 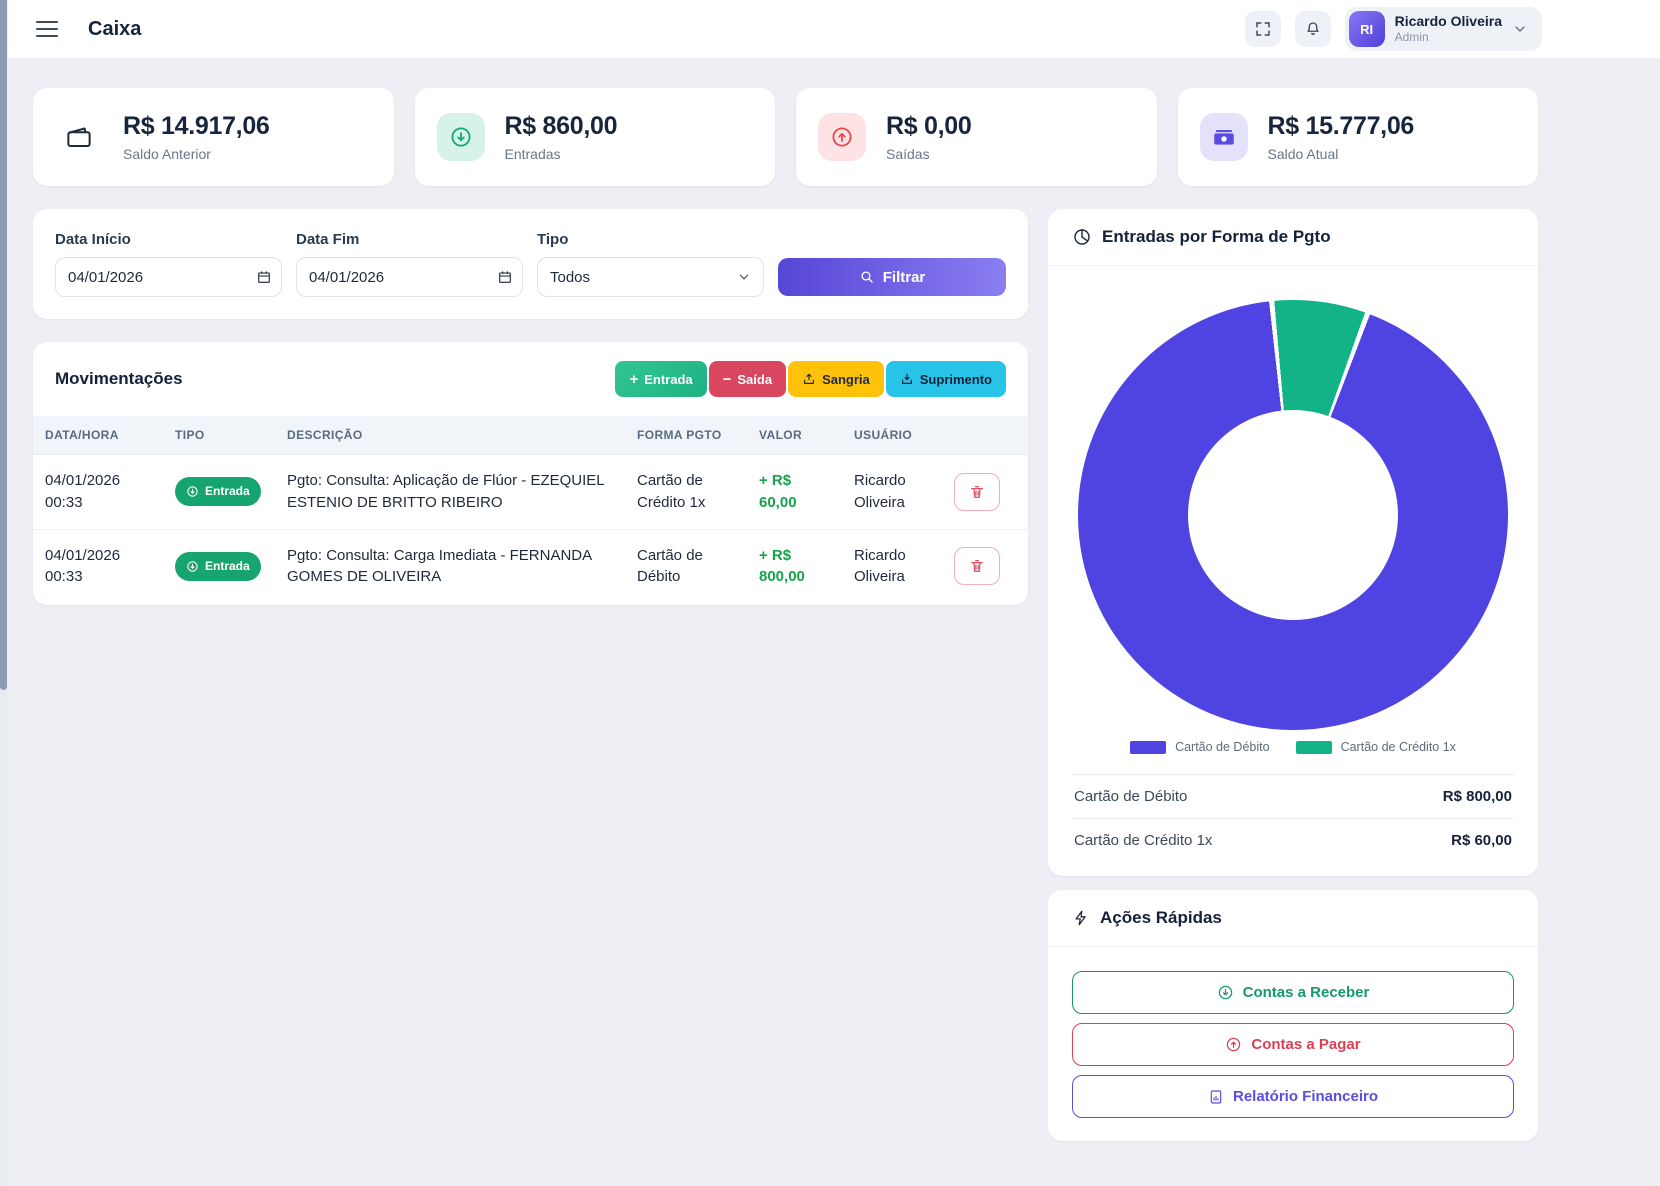 I want to click on stat-card-saidas: R$ 0,00 Saídas, so click(x=976, y=137).